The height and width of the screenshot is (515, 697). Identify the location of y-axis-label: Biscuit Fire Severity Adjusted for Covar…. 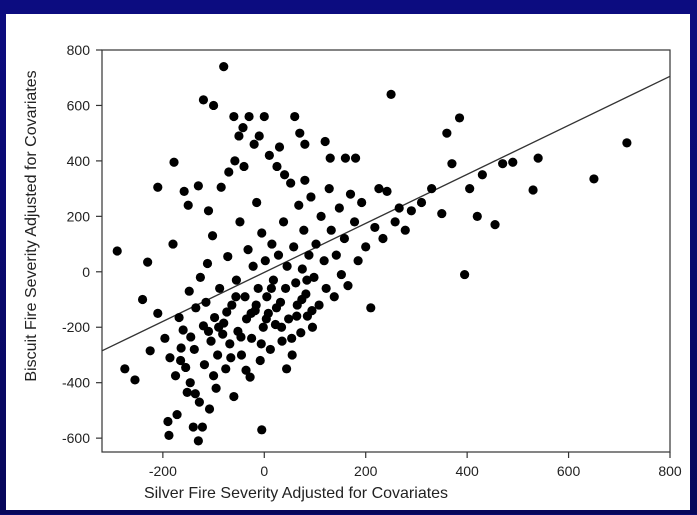
(31, 225).